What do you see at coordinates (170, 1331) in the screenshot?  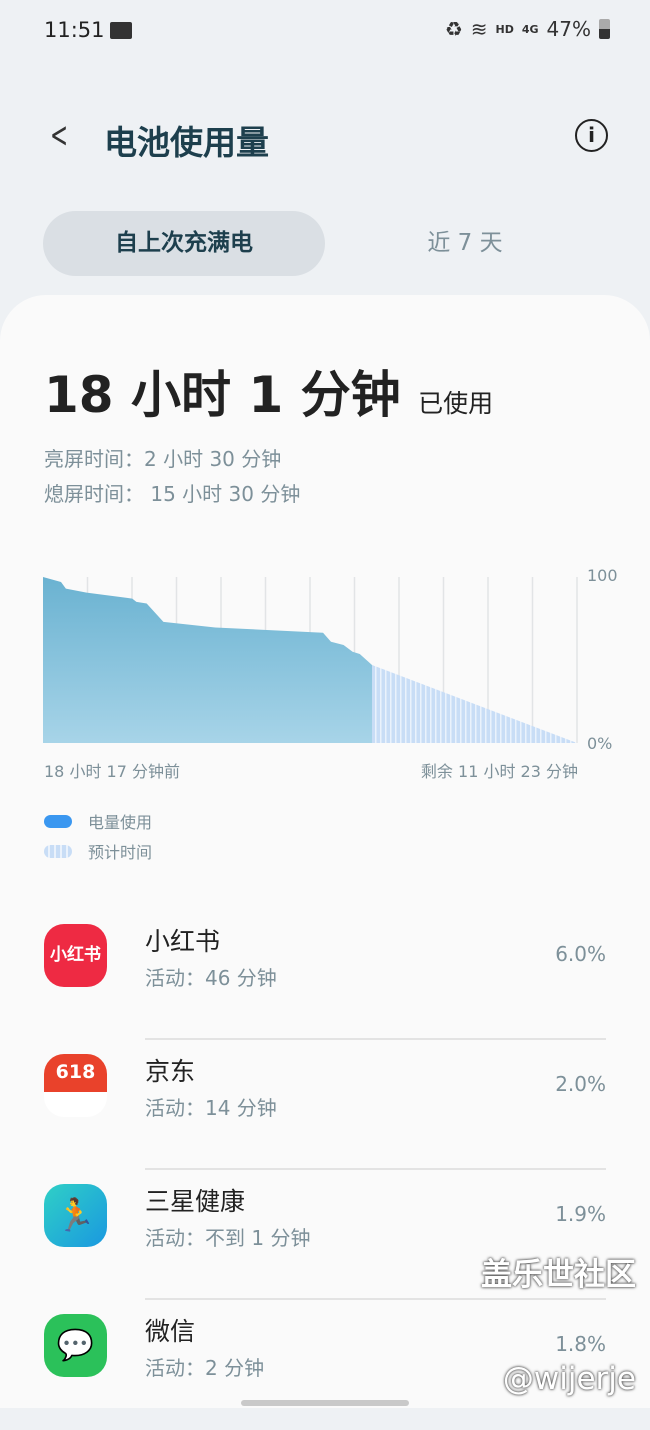 I see `app-name: 微信` at bounding box center [170, 1331].